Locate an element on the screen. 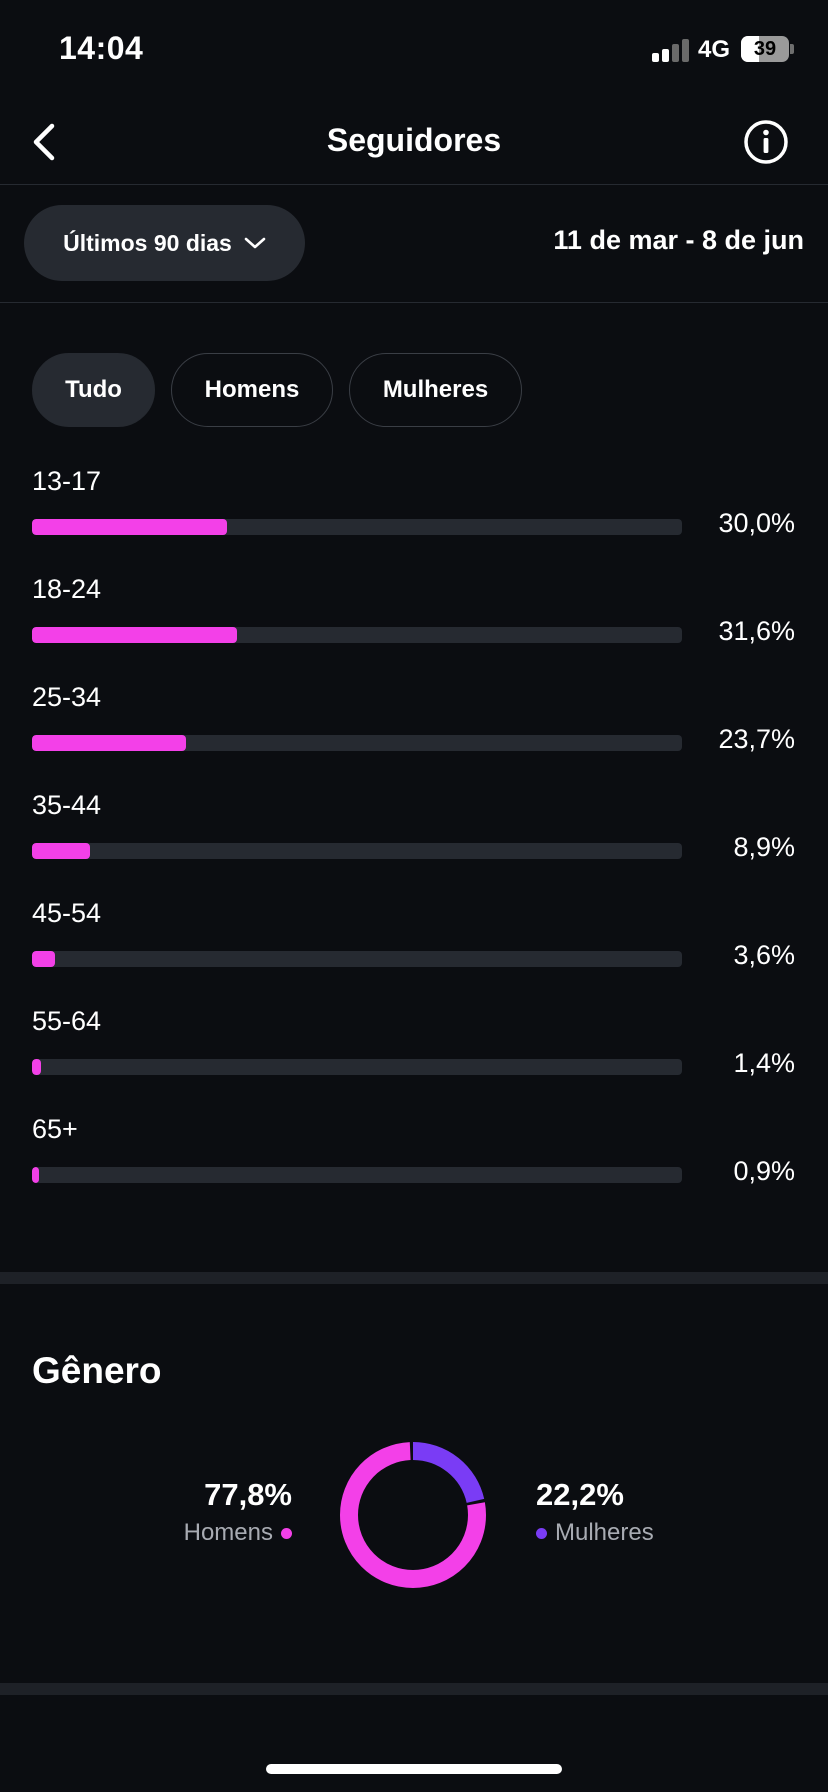 This screenshot has width=828, height=1792. signal-icon is located at coordinates (672, 50).